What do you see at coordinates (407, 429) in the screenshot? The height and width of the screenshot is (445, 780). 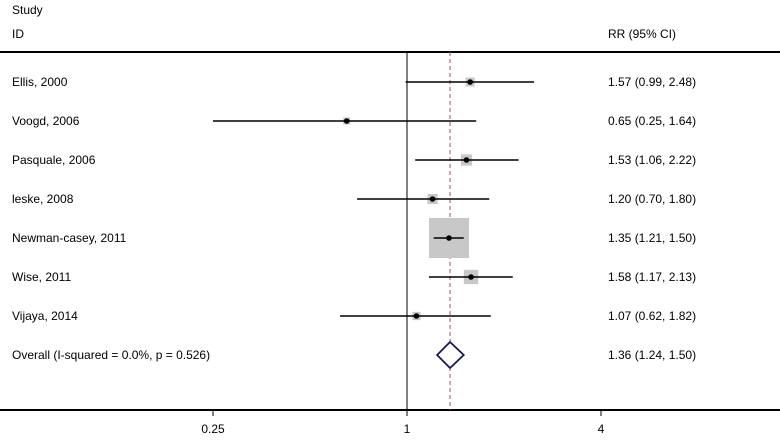 I see `x-axis-tick-label: 1` at bounding box center [407, 429].